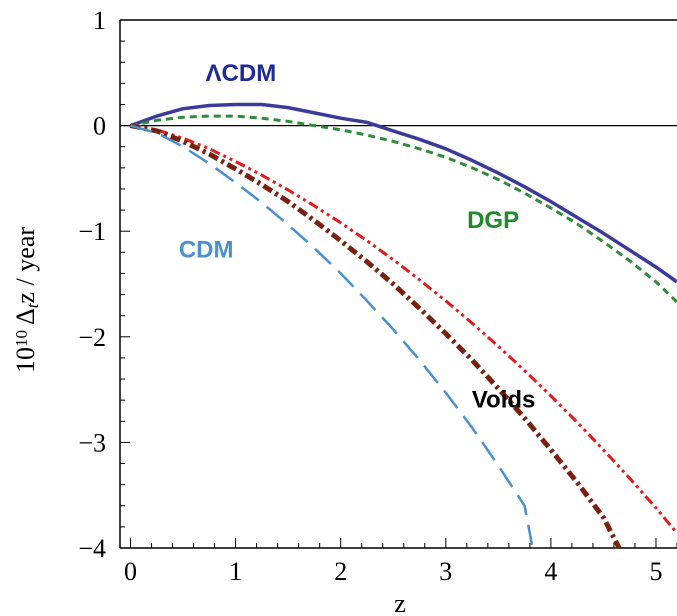 The height and width of the screenshot is (616, 677). Describe the element at coordinates (550, 571) in the screenshot. I see `x-tick-label: 4` at that location.